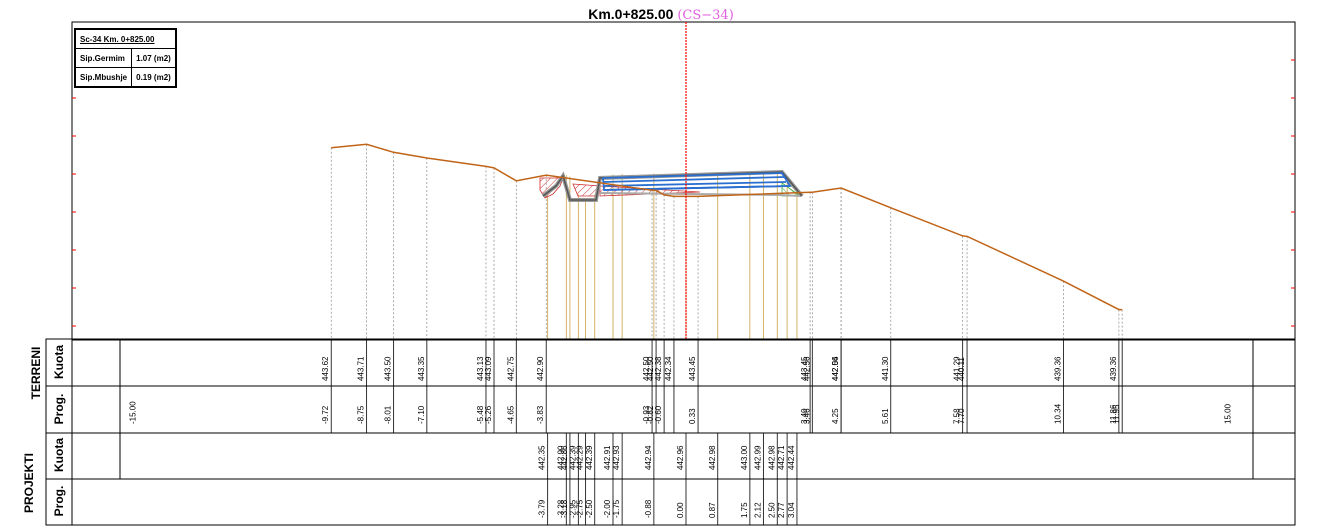  What do you see at coordinates (560, 508) in the screenshot?
I see `project-prog-label: -3.28` at bounding box center [560, 508].